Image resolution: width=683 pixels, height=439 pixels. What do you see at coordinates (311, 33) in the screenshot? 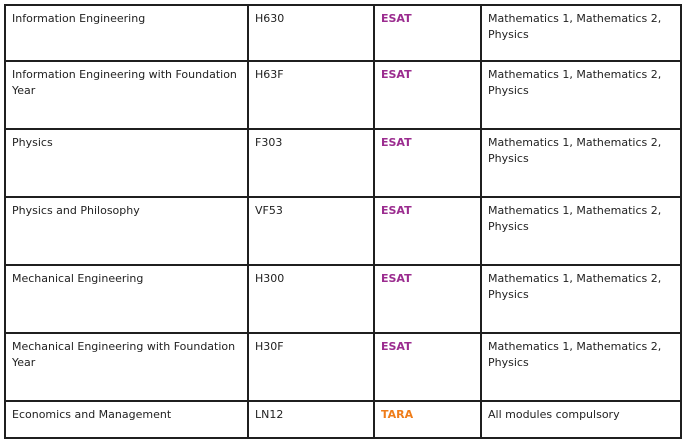
I see `course-code-cell: H630` at bounding box center [311, 33].